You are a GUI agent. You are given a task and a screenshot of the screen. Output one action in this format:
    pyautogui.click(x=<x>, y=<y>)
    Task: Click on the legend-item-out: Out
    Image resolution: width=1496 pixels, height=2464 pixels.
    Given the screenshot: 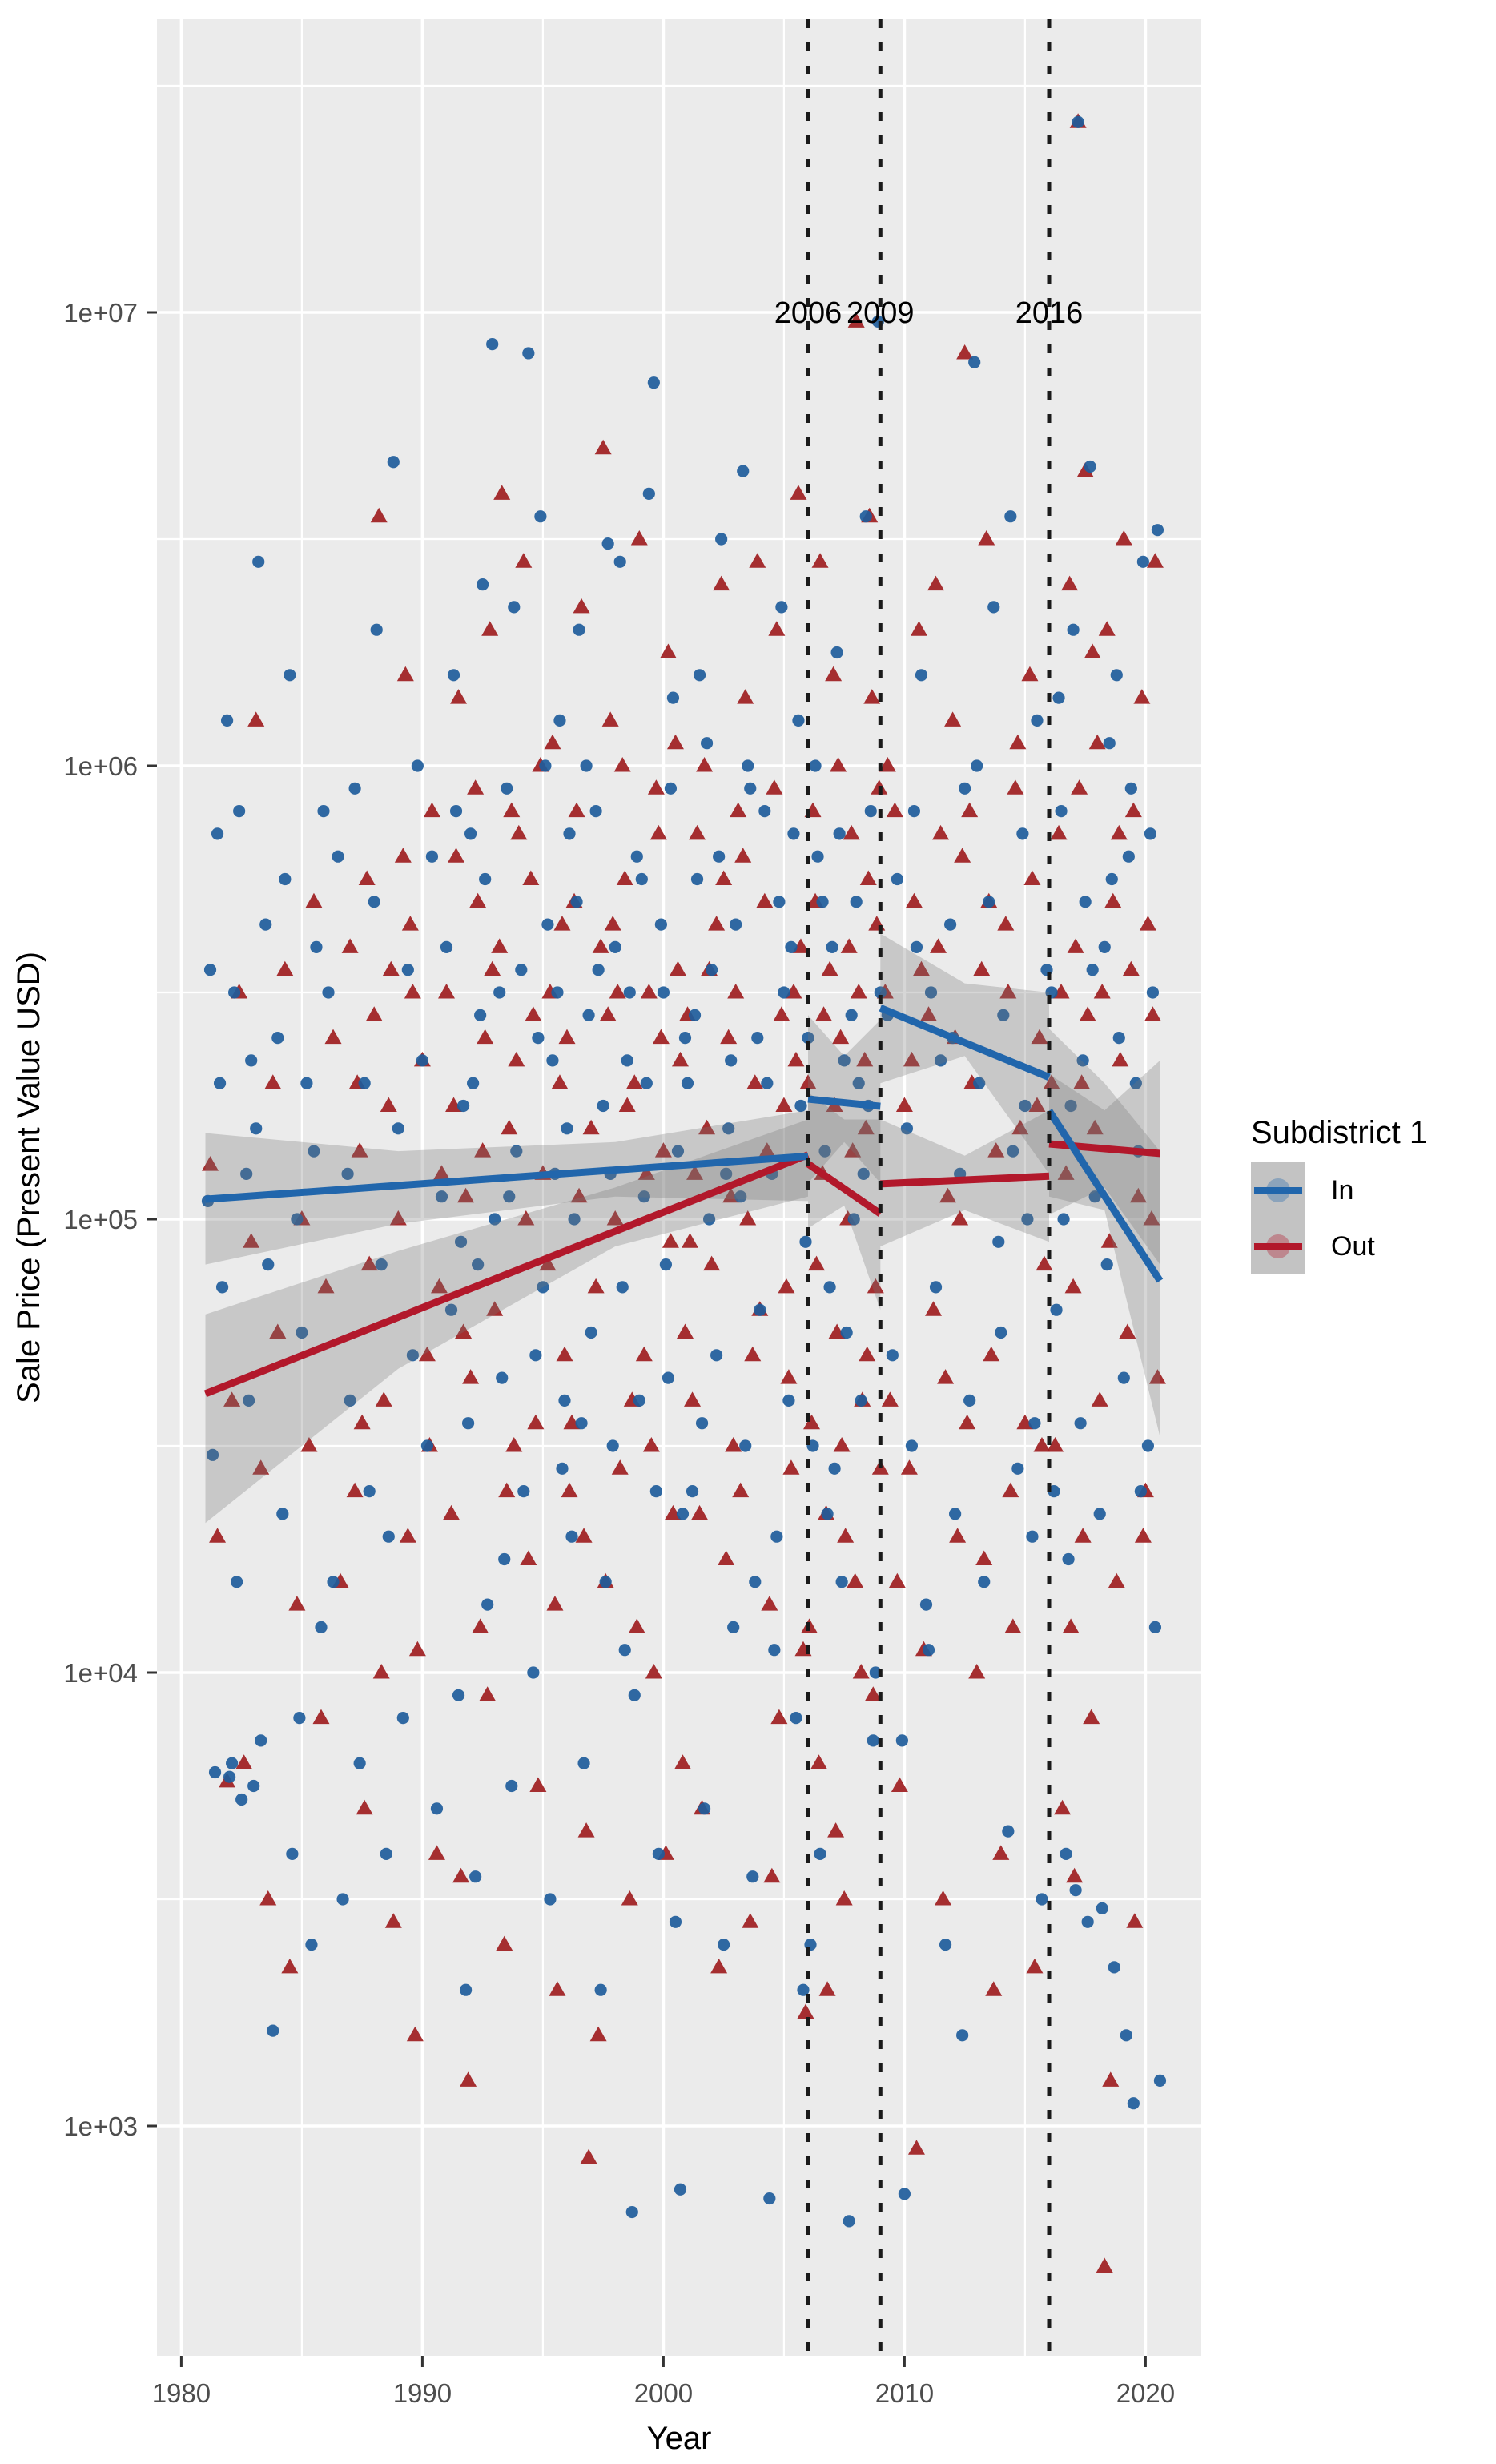 What is the action you would take?
    pyautogui.click(x=1371, y=1246)
    